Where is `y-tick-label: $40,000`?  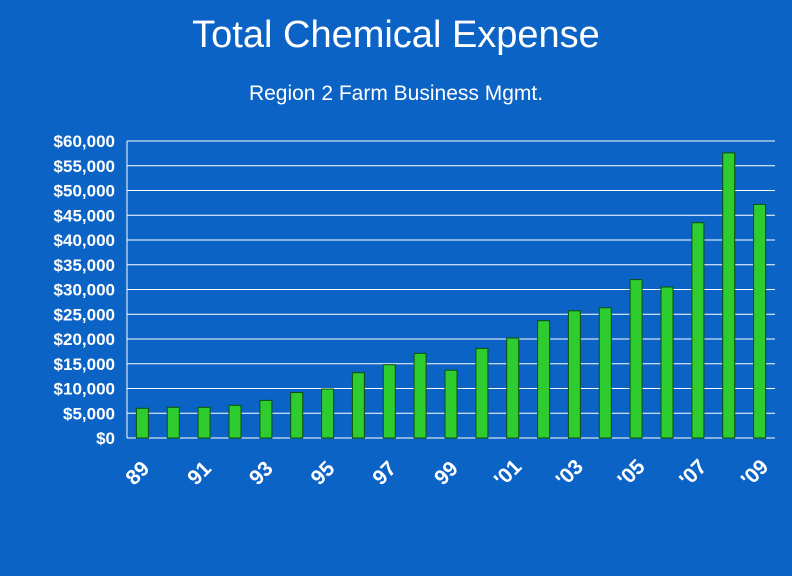 y-tick-label: $40,000 is located at coordinates (84, 240).